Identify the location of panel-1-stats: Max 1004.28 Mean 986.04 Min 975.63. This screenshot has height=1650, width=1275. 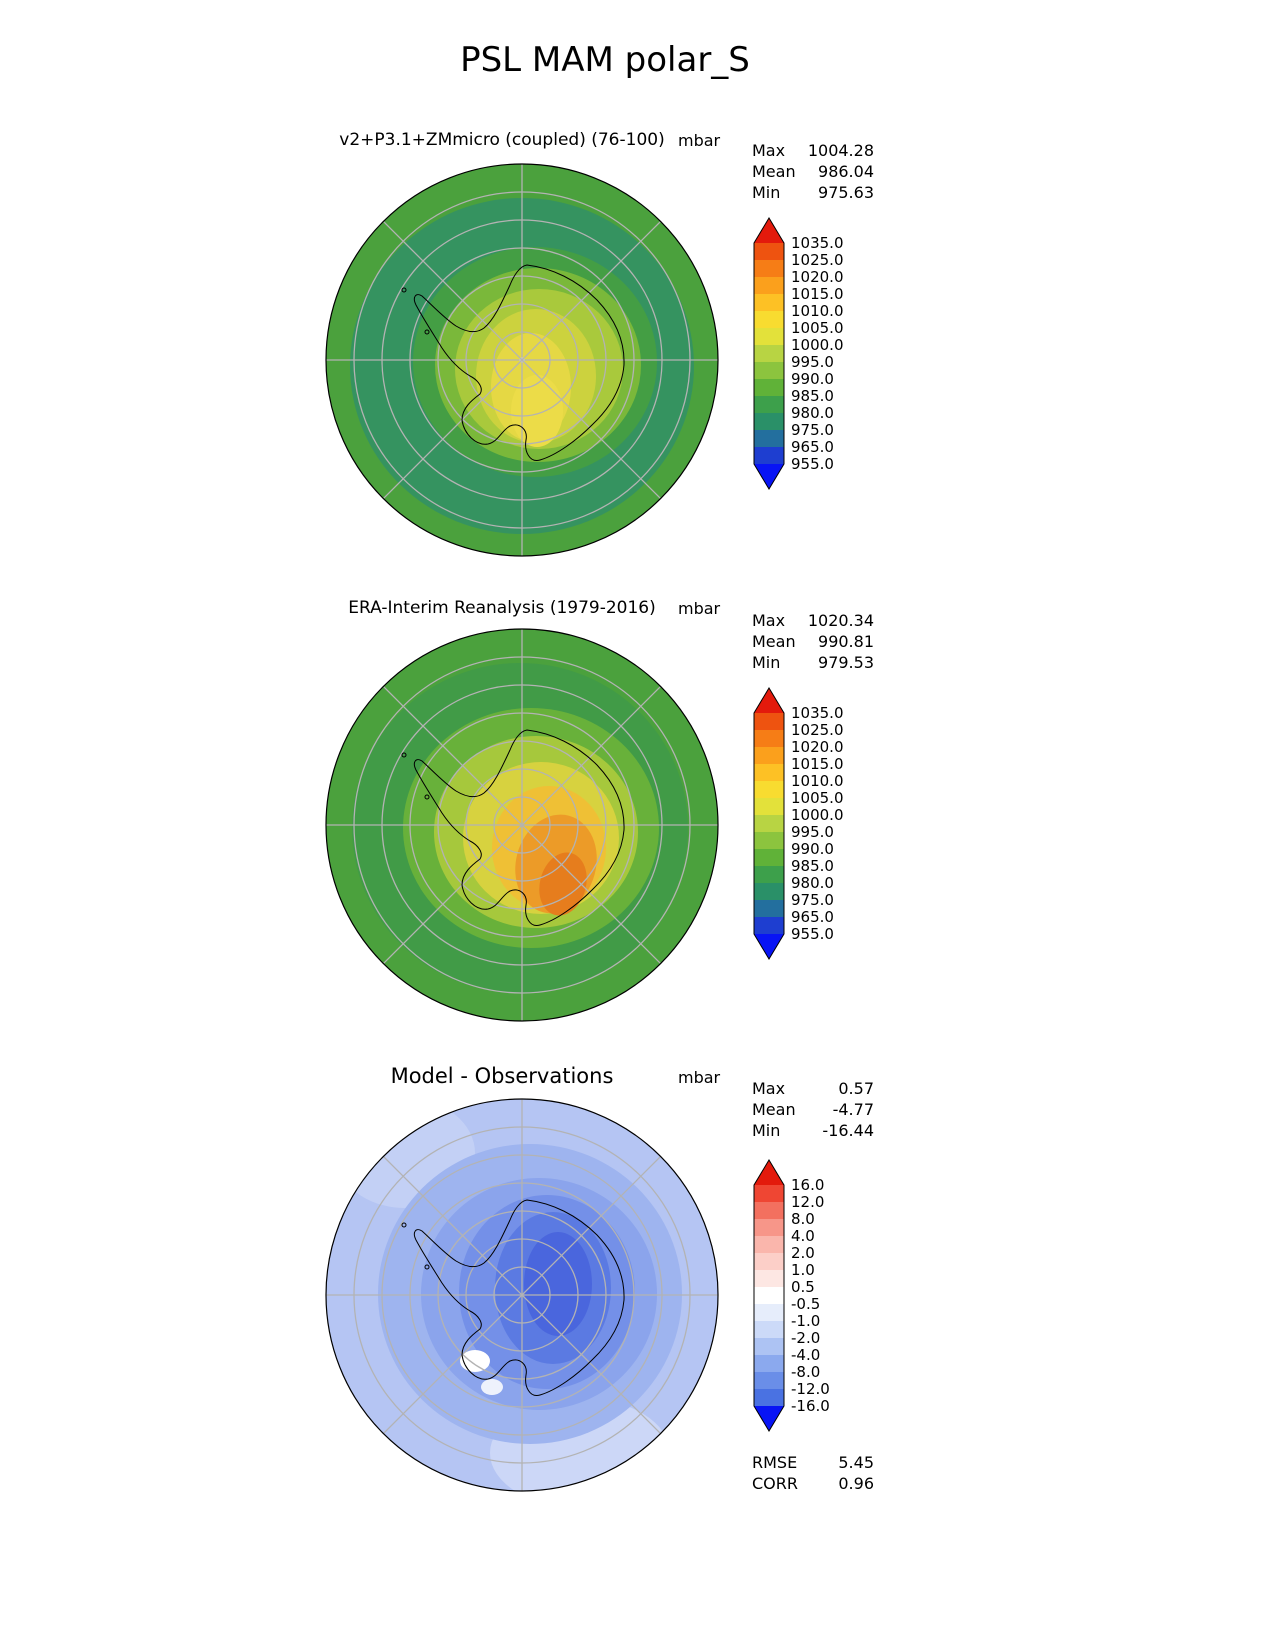
(813, 171).